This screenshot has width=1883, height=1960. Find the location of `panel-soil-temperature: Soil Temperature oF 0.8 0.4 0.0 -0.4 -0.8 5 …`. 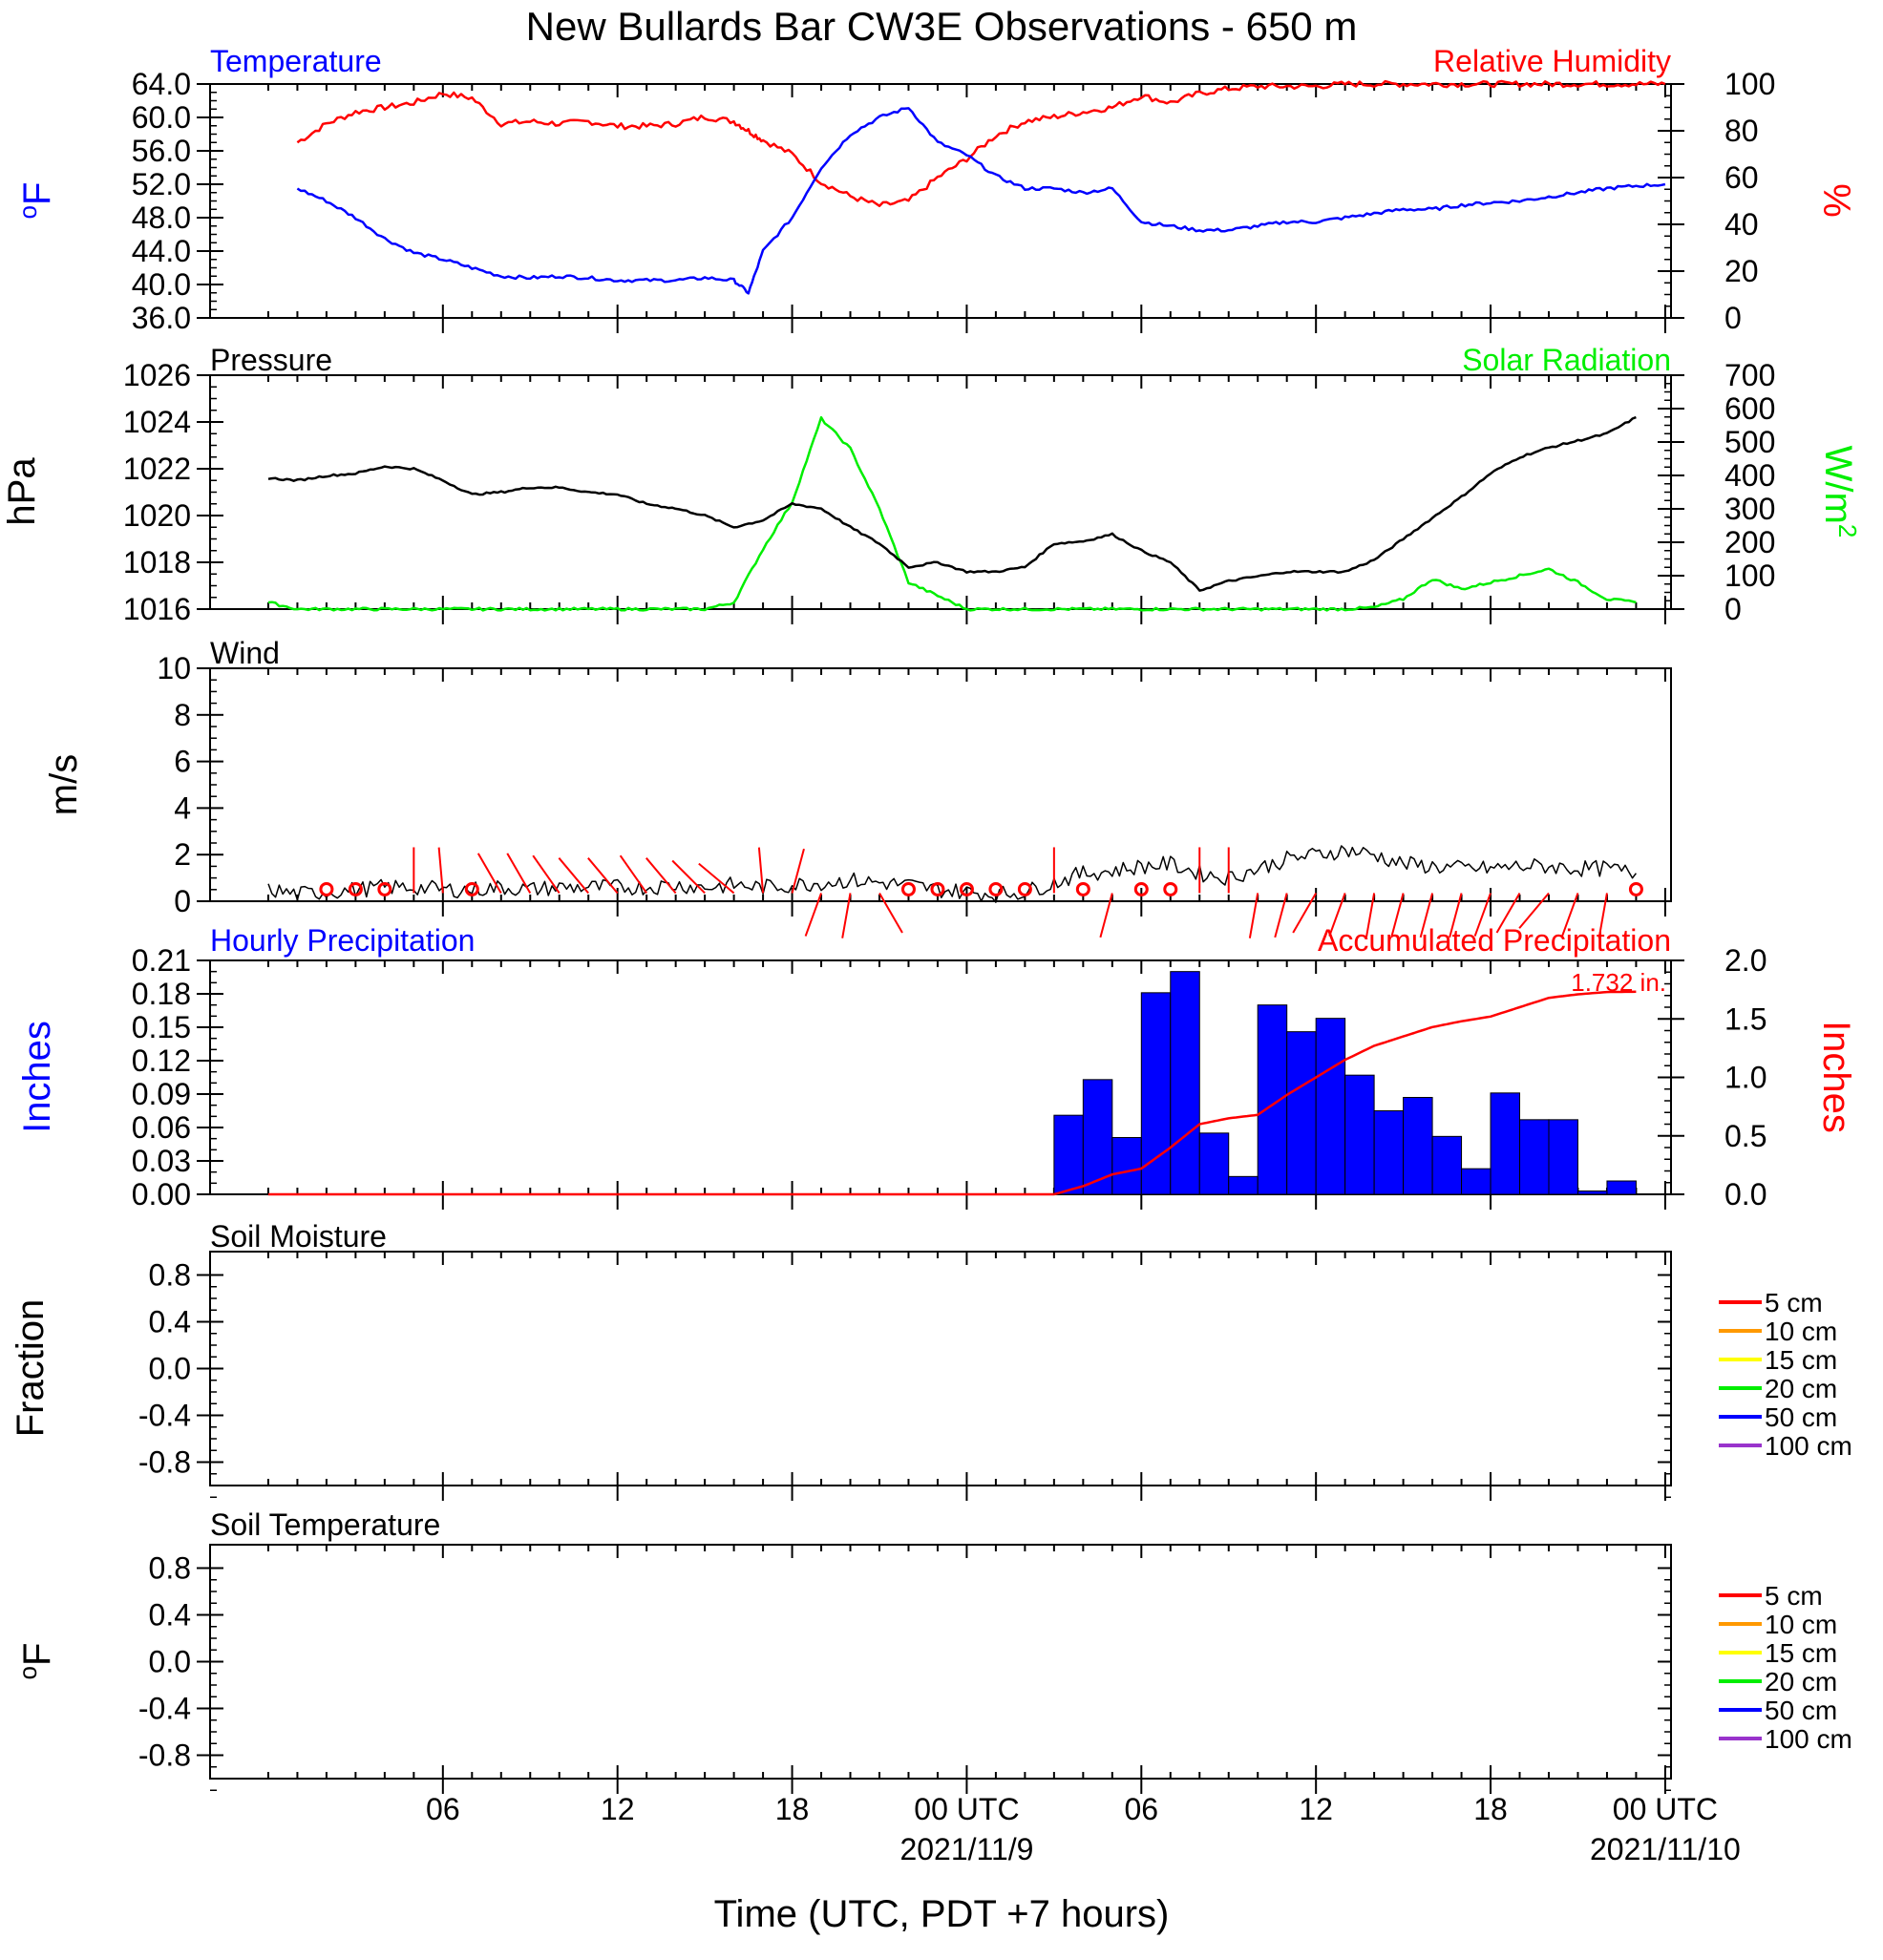

panel-soil-temperature: Soil Temperature oF 0.8 0.4 0.0 -0.4 -0.8 5 … is located at coordinates (932, 1650).